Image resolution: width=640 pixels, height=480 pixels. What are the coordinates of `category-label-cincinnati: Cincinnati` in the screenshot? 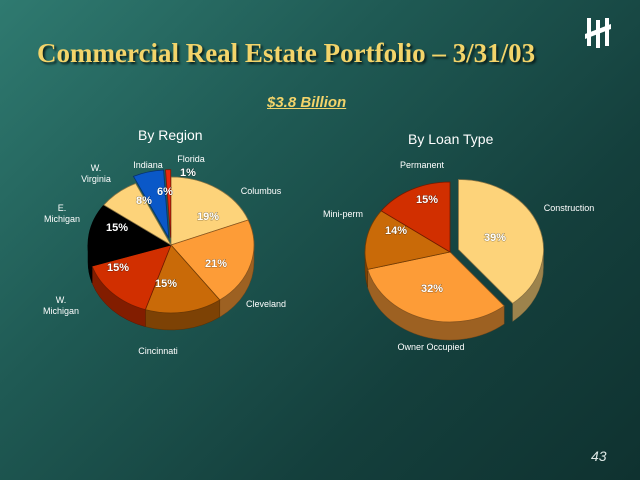 It's located at (158, 351).